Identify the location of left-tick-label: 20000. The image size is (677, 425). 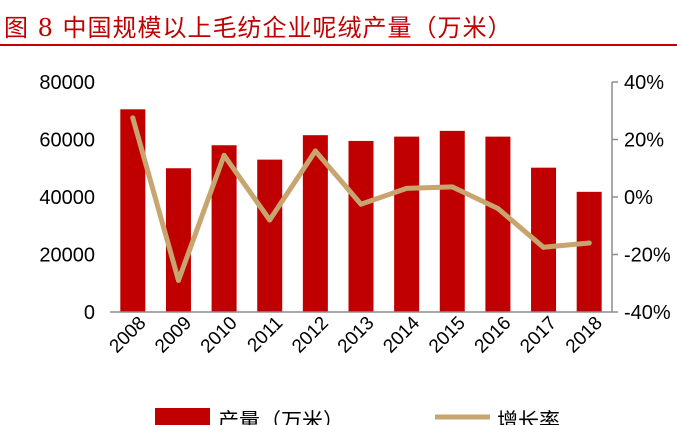
(67, 256).